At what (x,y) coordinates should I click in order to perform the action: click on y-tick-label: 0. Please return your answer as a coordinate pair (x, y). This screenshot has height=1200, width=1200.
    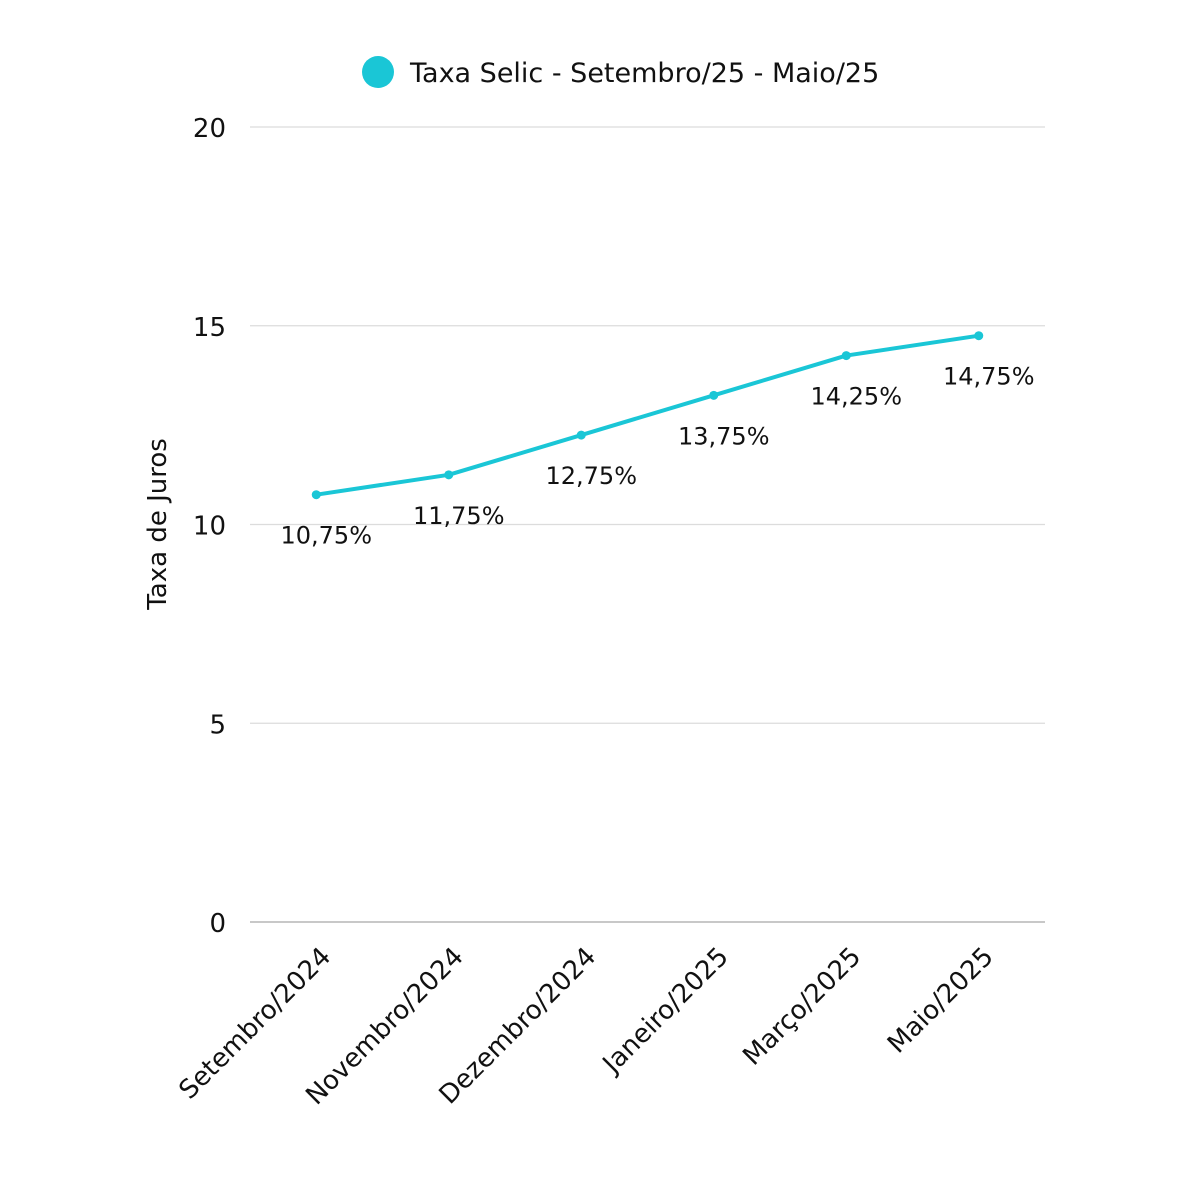
    Looking at the image, I should click on (217, 924).